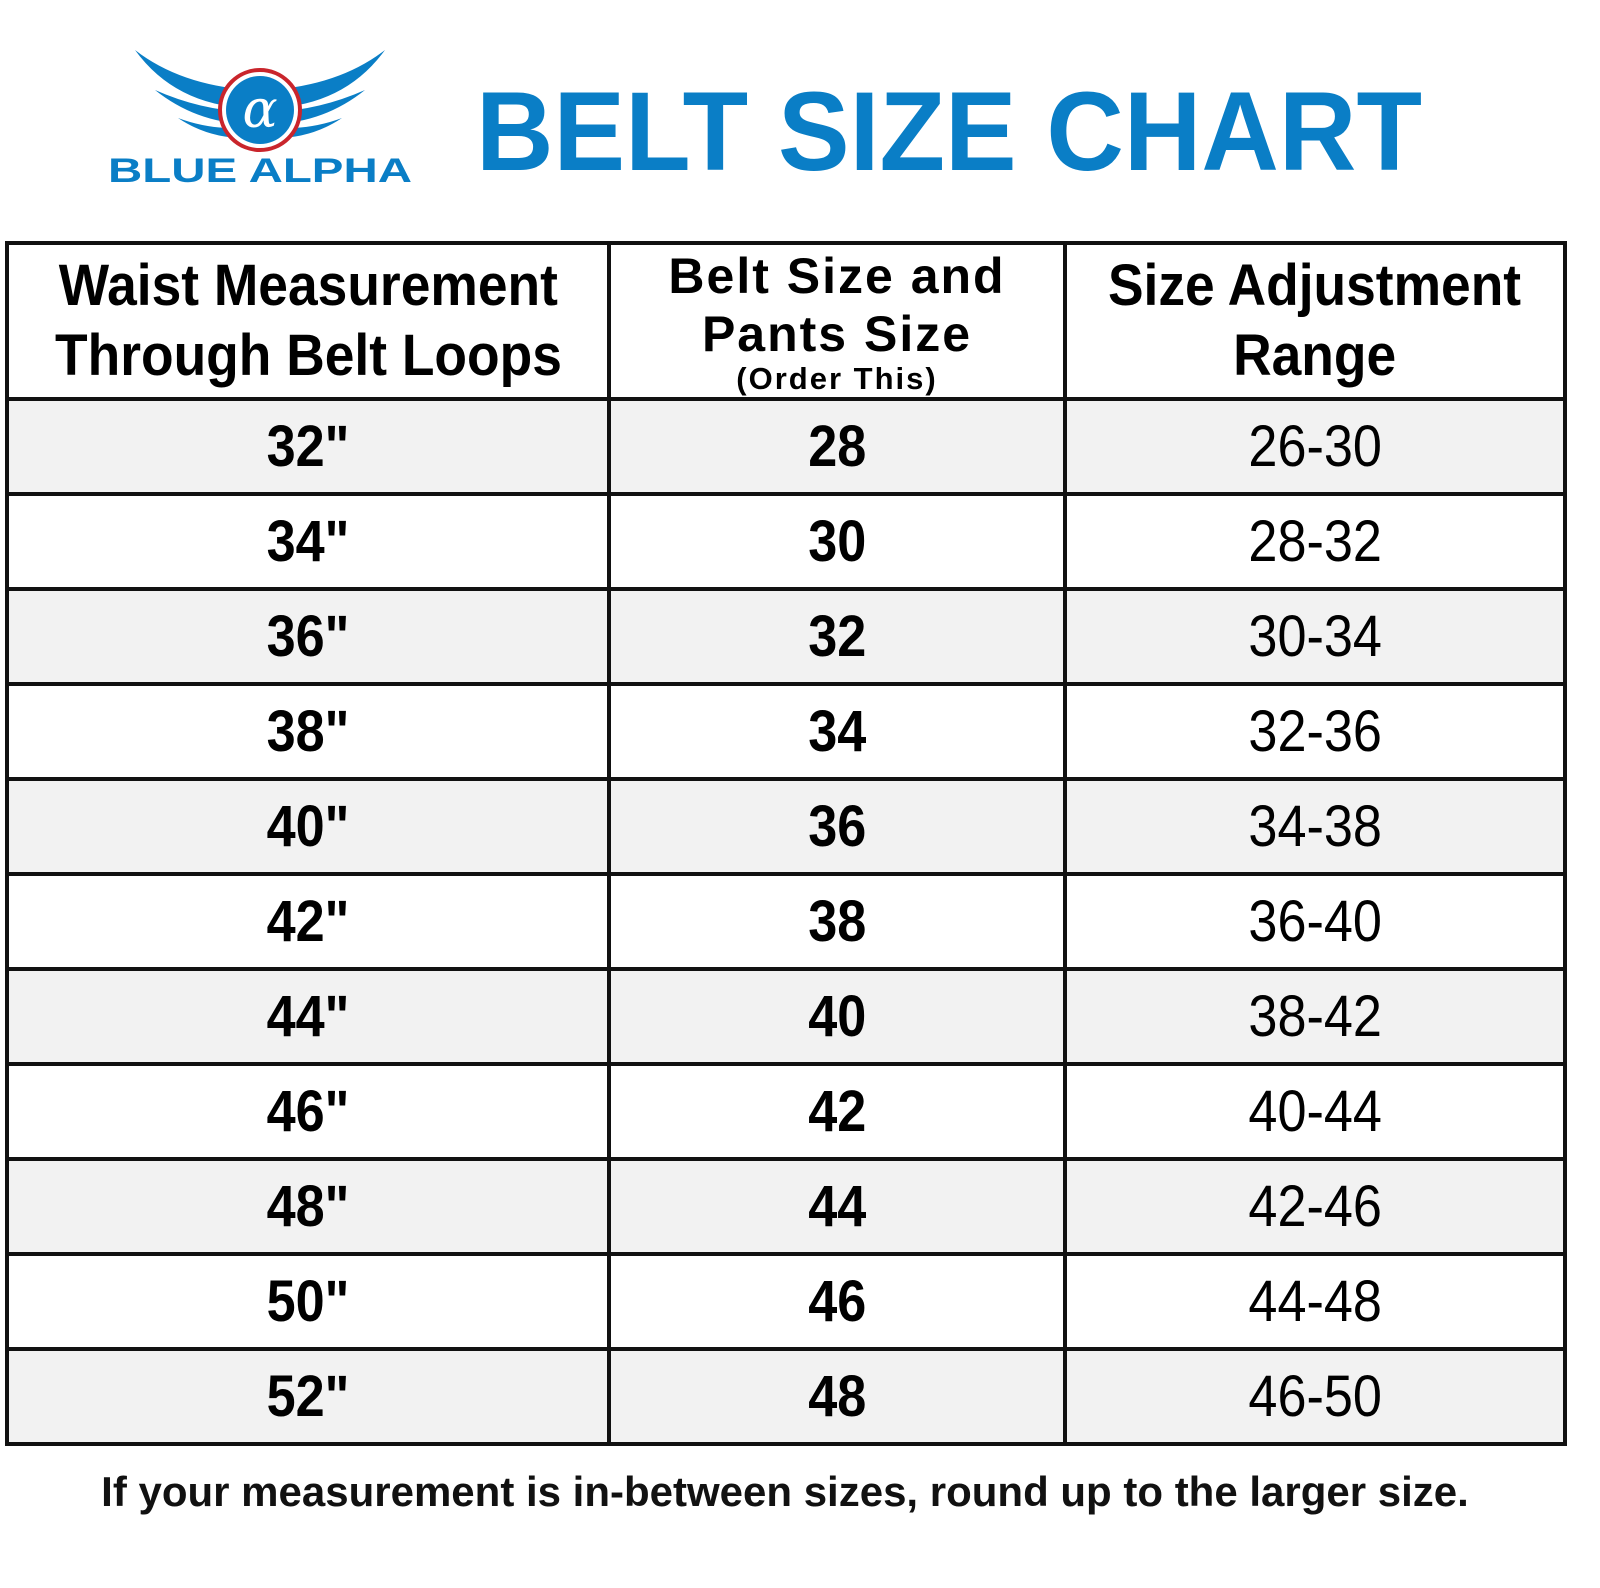 Image resolution: width=1600 pixels, height=1588 pixels. I want to click on waist-cell: 38", so click(308, 731).